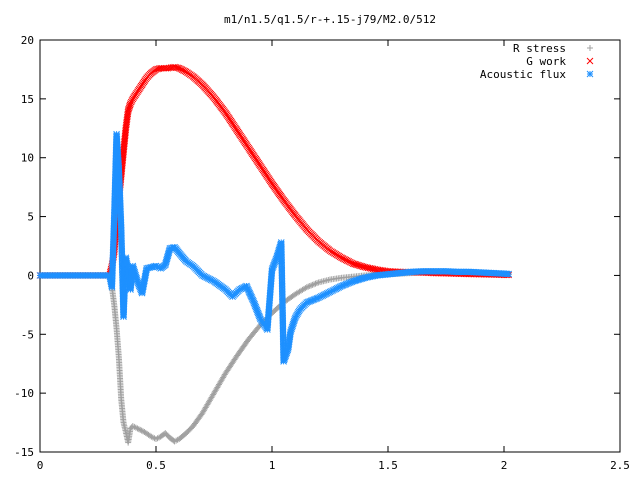  I want to click on chart-title: m1/n1.5/q1.5/r-+.15-j79/M2.0/512, so click(330, 19).